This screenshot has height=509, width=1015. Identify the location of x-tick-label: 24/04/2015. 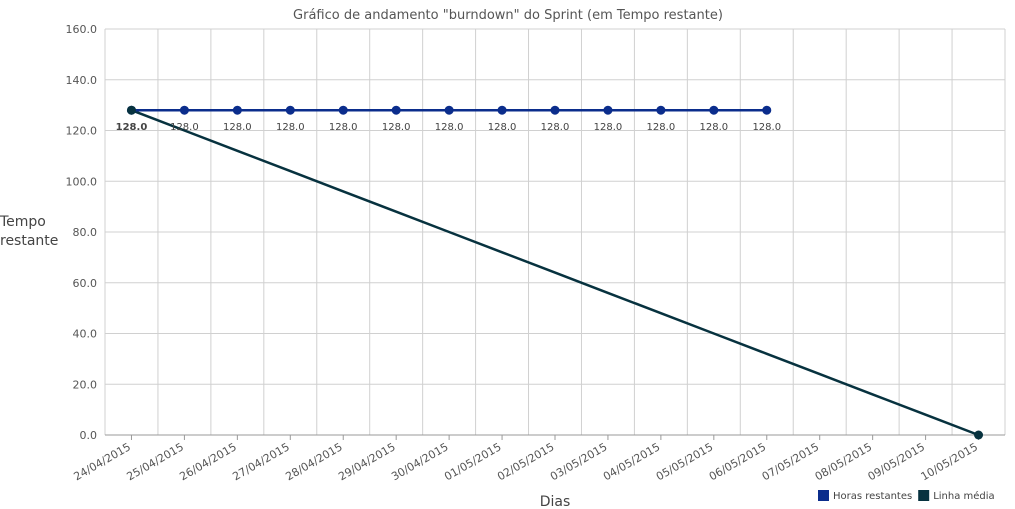
(102, 461).